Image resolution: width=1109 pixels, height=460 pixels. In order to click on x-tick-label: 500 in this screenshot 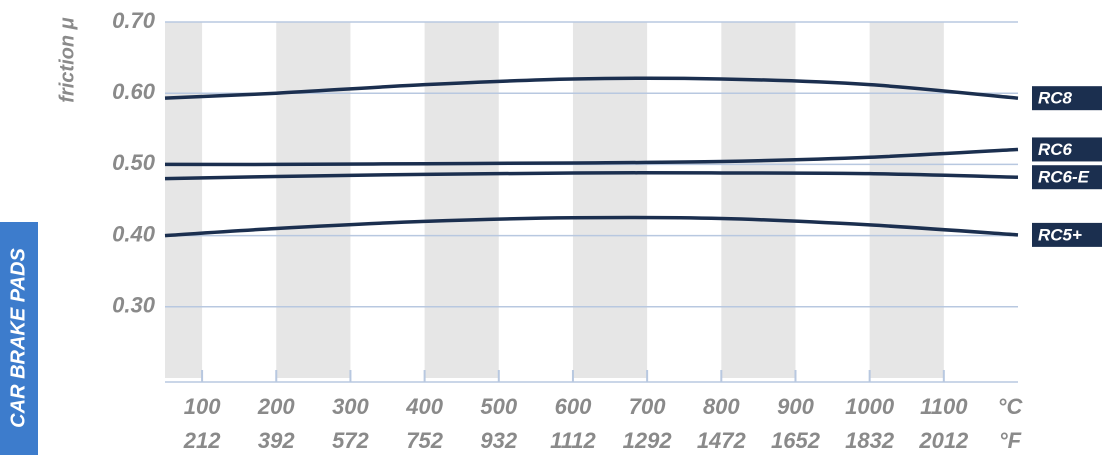, I will do `click(498, 406)`.